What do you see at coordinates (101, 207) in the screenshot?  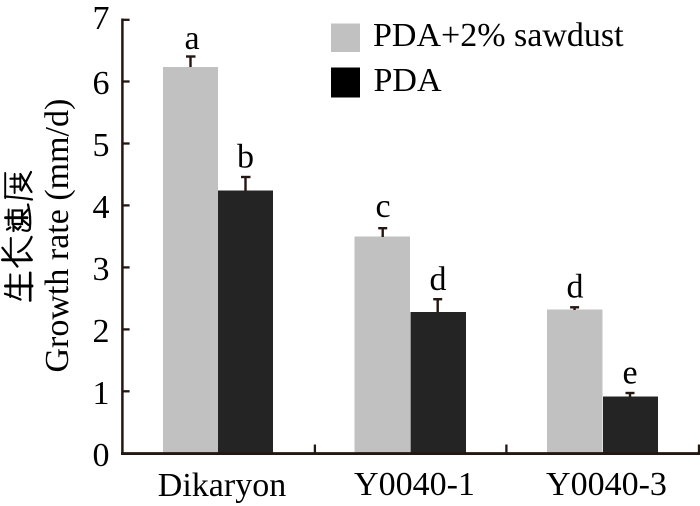 I see `svg-text: 4` at bounding box center [101, 207].